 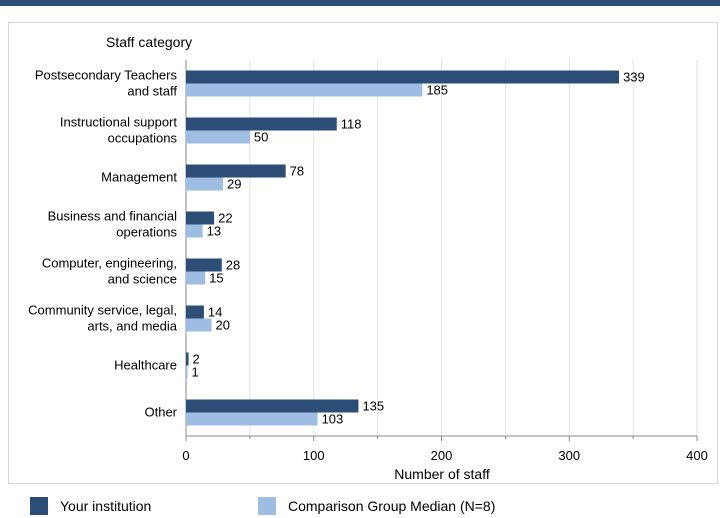 I want to click on legend-item-your-institution: Your institution, so click(x=90, y=506).